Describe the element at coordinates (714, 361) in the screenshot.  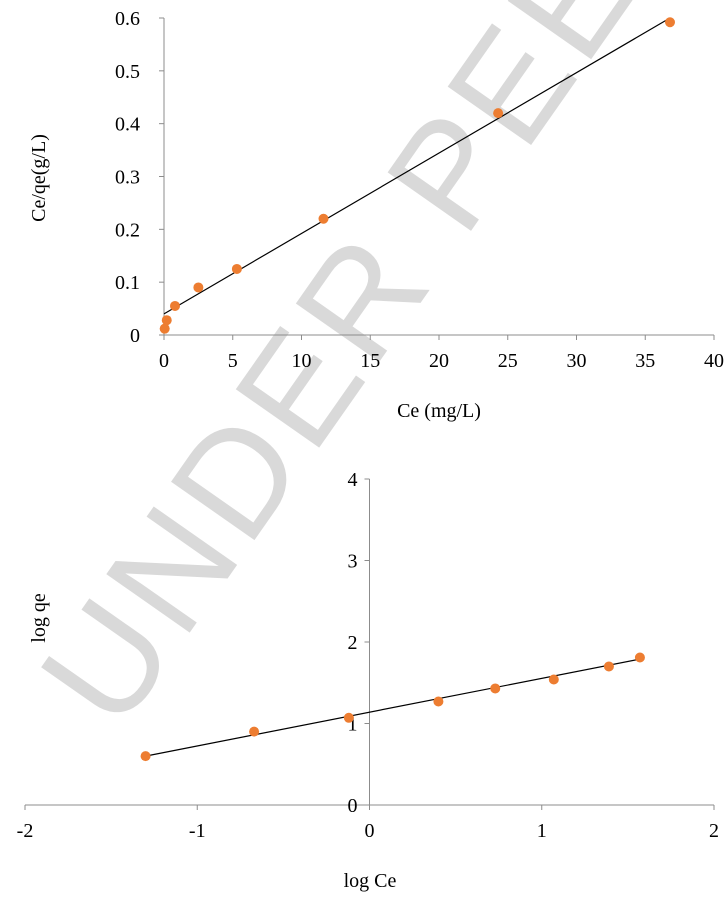
I see `c1-x-tick-label: 40` at that location.